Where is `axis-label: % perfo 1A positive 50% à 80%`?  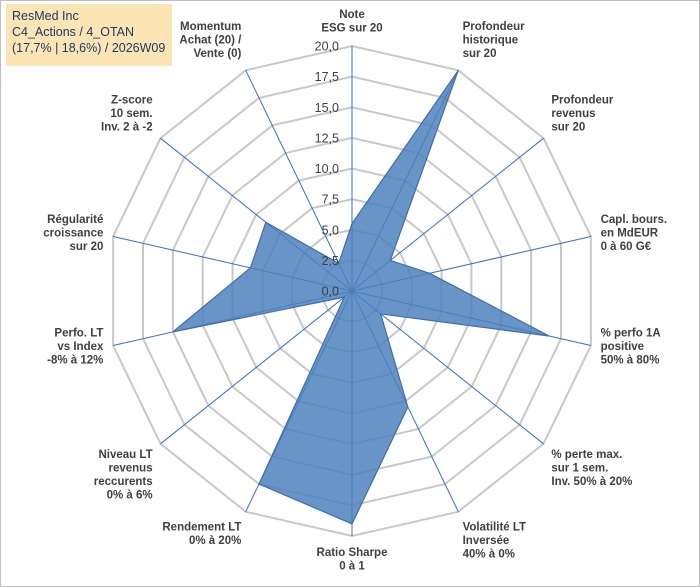
axis-label: % perfo 1A positive 50% à 80% is located at coordinates (631, 347).